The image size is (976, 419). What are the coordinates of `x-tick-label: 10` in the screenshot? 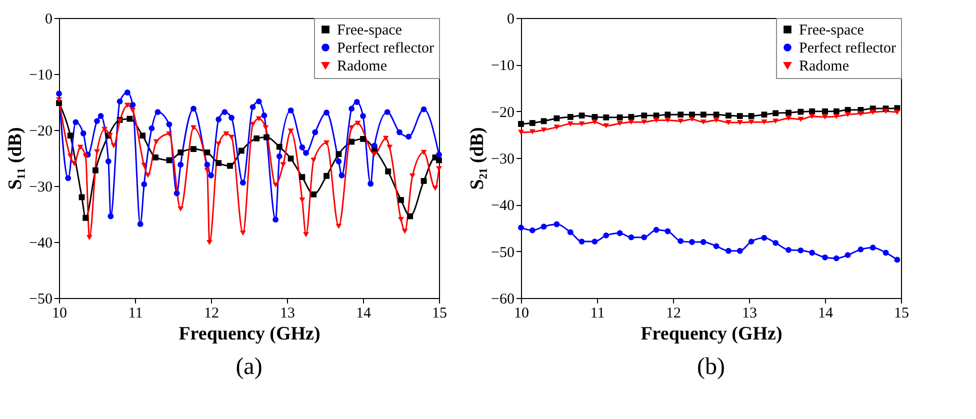 It's located at (59, 314).